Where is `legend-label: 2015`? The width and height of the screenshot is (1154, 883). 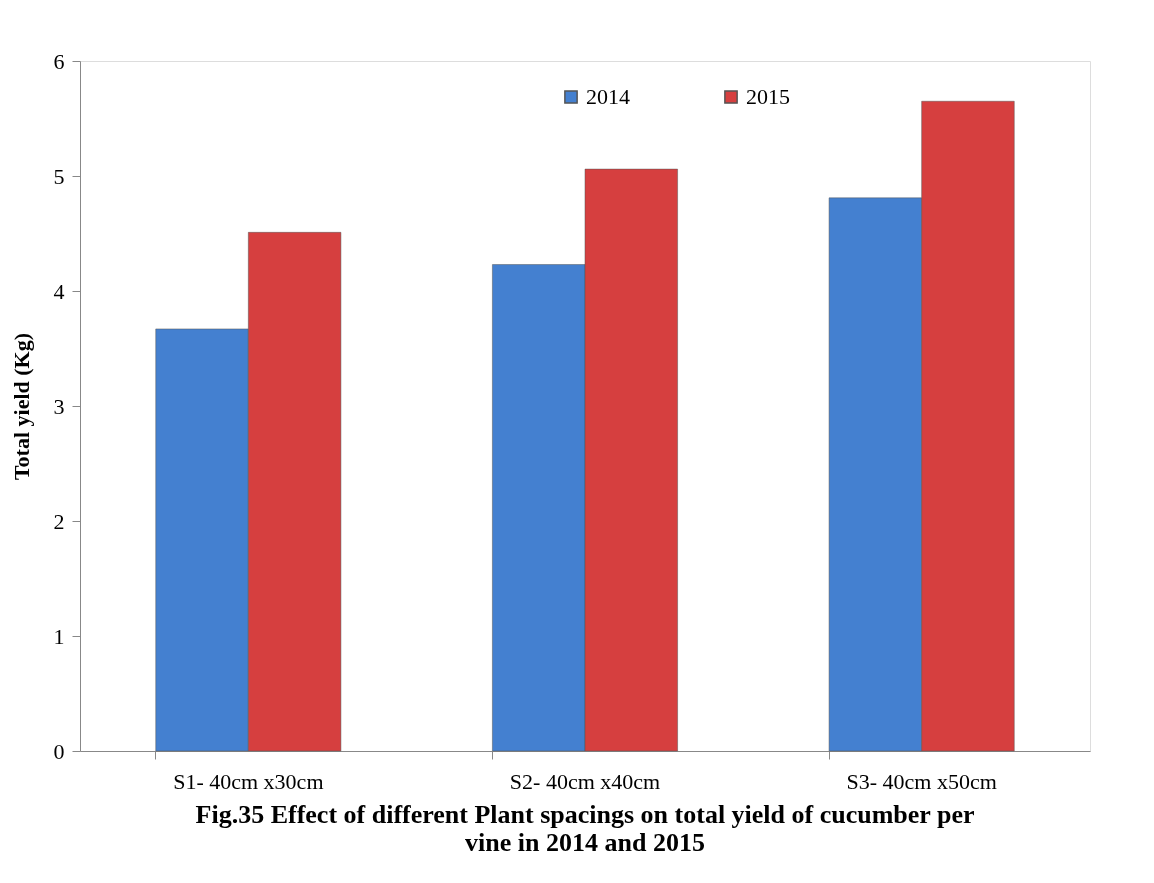
legend-label: 2015 is located at coordinates (768, 96).